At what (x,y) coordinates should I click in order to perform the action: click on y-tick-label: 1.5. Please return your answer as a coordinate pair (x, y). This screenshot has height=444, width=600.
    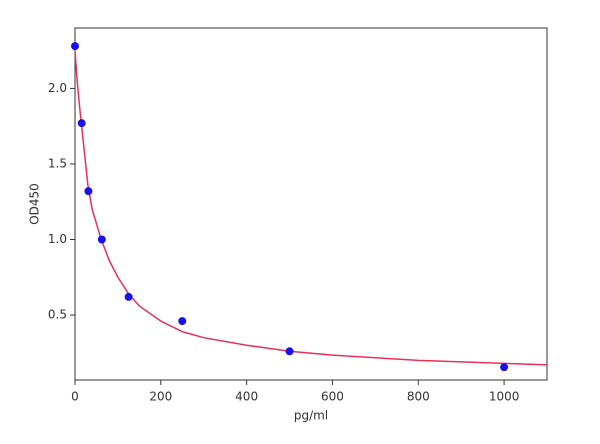
    Looking at the image, I should click on (57, 163).